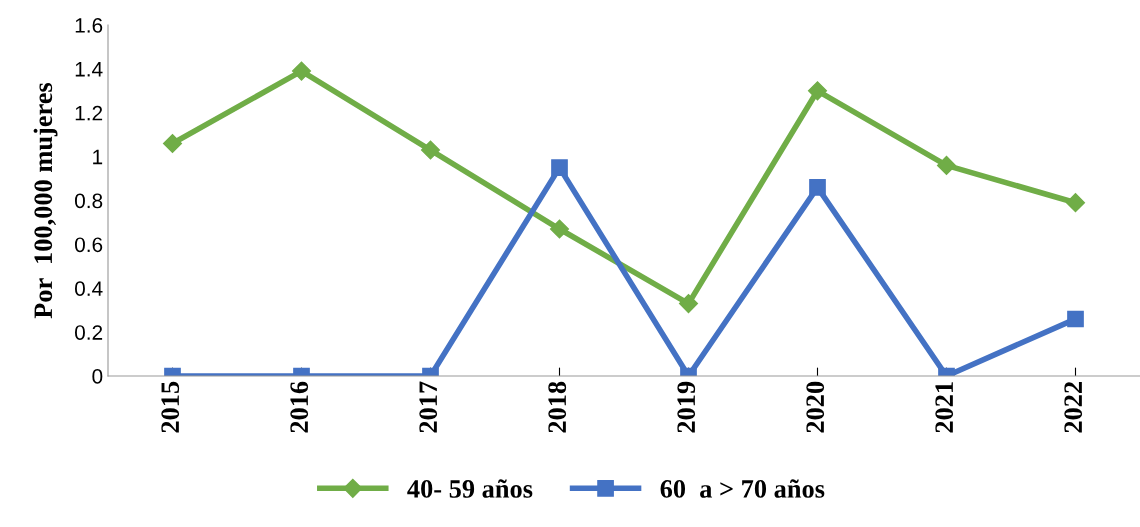 The height and width of the screenshot is (527, 1140). What do you see at coordinates (299, 407) in the screenshot?
I see `x-tick-label: 2016` at bounding box center [299, 407].